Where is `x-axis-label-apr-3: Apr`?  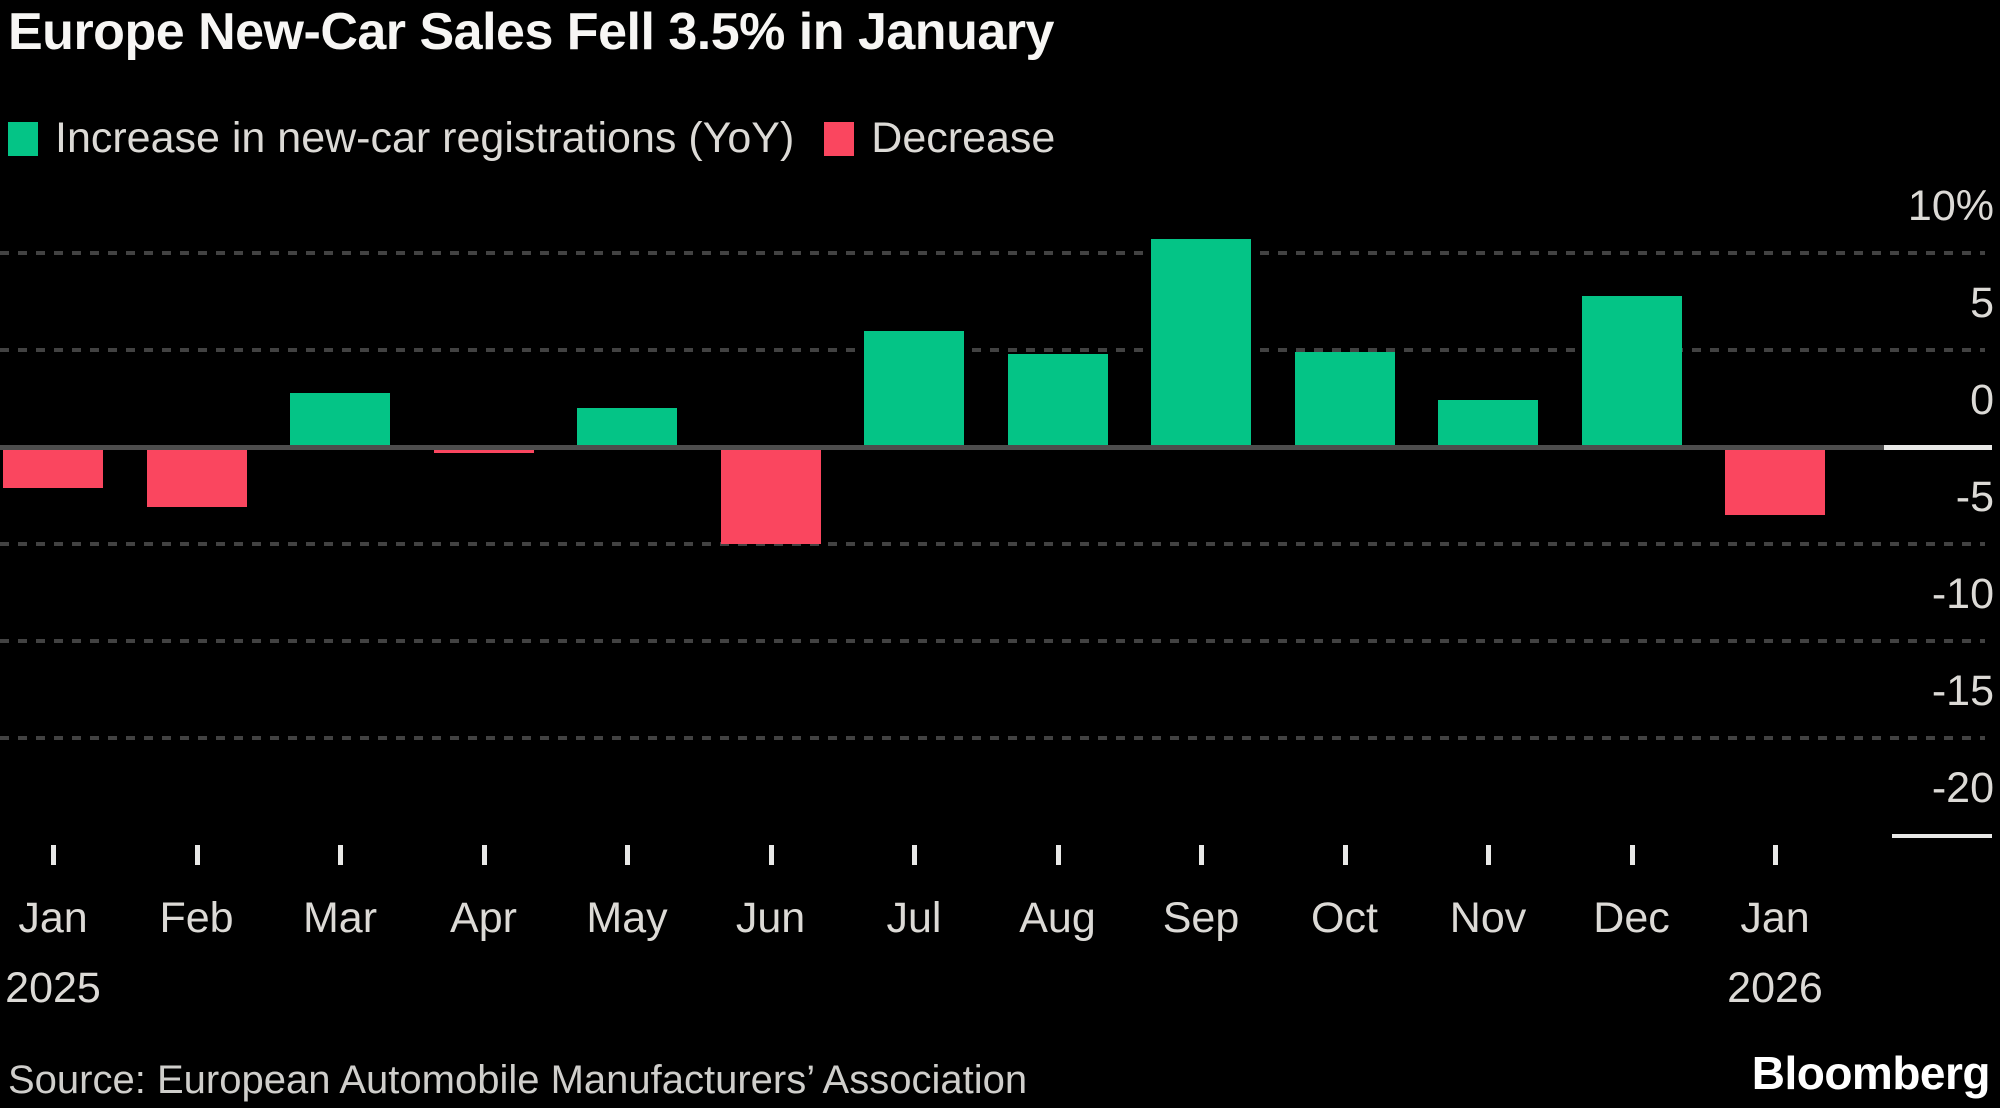
x-axis-label-apr-3: Apr is located at coordinates (483, 918).